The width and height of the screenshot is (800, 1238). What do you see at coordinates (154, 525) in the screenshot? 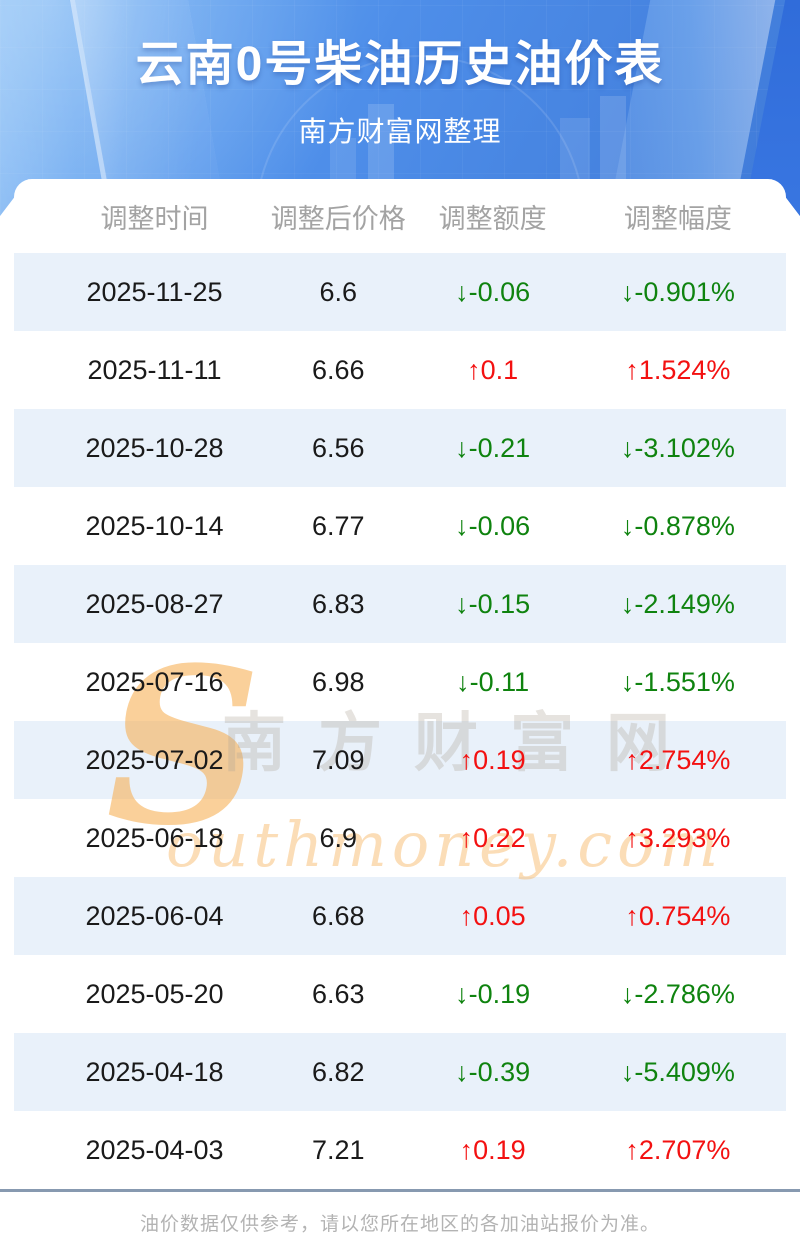
I see `date-cell: 2025-10-14` at bounding box center [154, 525].